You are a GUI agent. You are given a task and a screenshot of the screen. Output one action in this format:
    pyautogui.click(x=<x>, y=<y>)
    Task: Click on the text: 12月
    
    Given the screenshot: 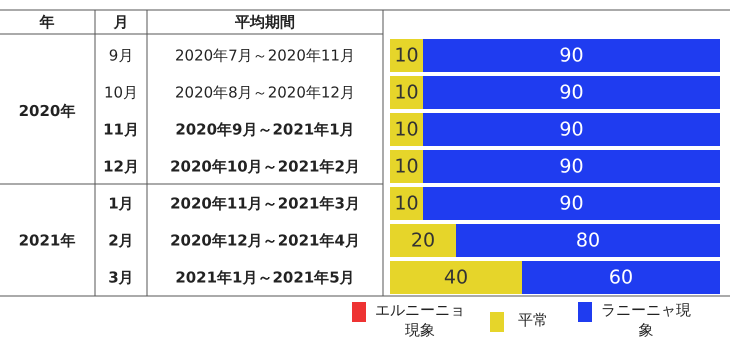 What is the action you would take?
    pyautogui.click(x=121, y=167)
    